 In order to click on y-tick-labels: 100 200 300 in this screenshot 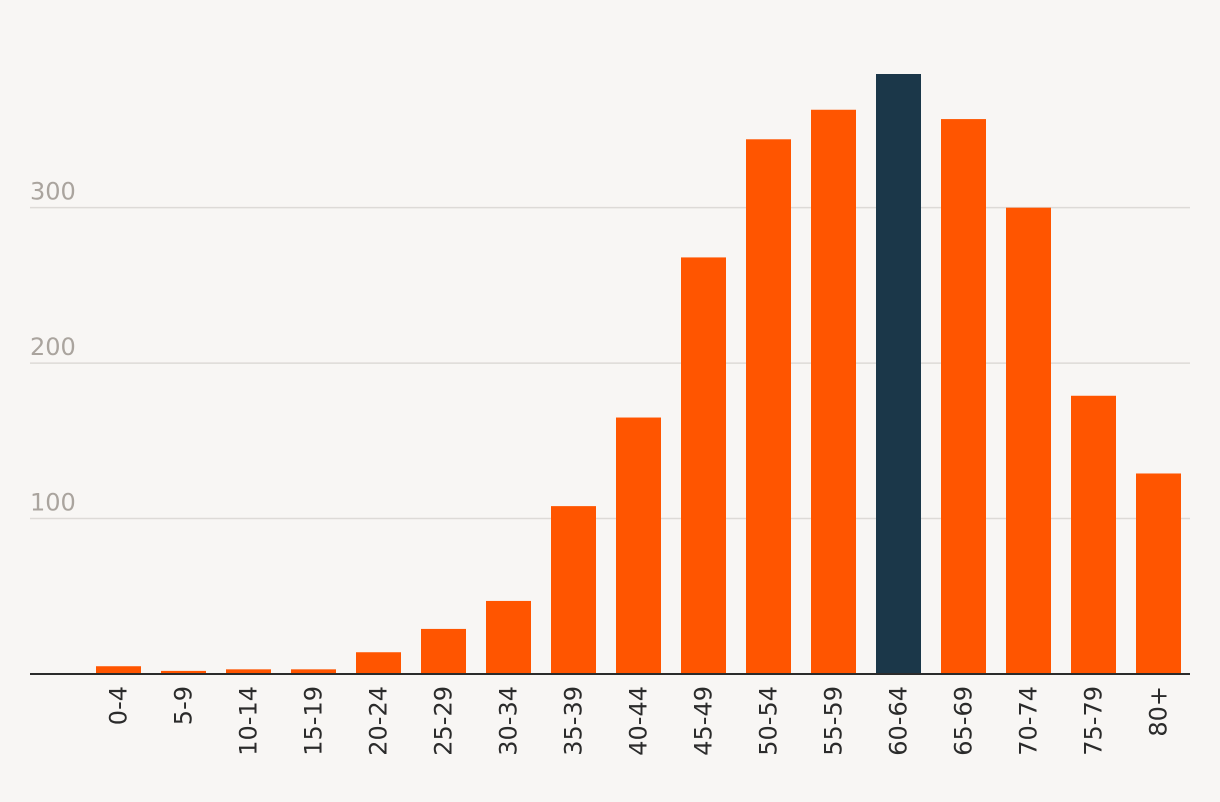, I will do `click(53, 347)`.